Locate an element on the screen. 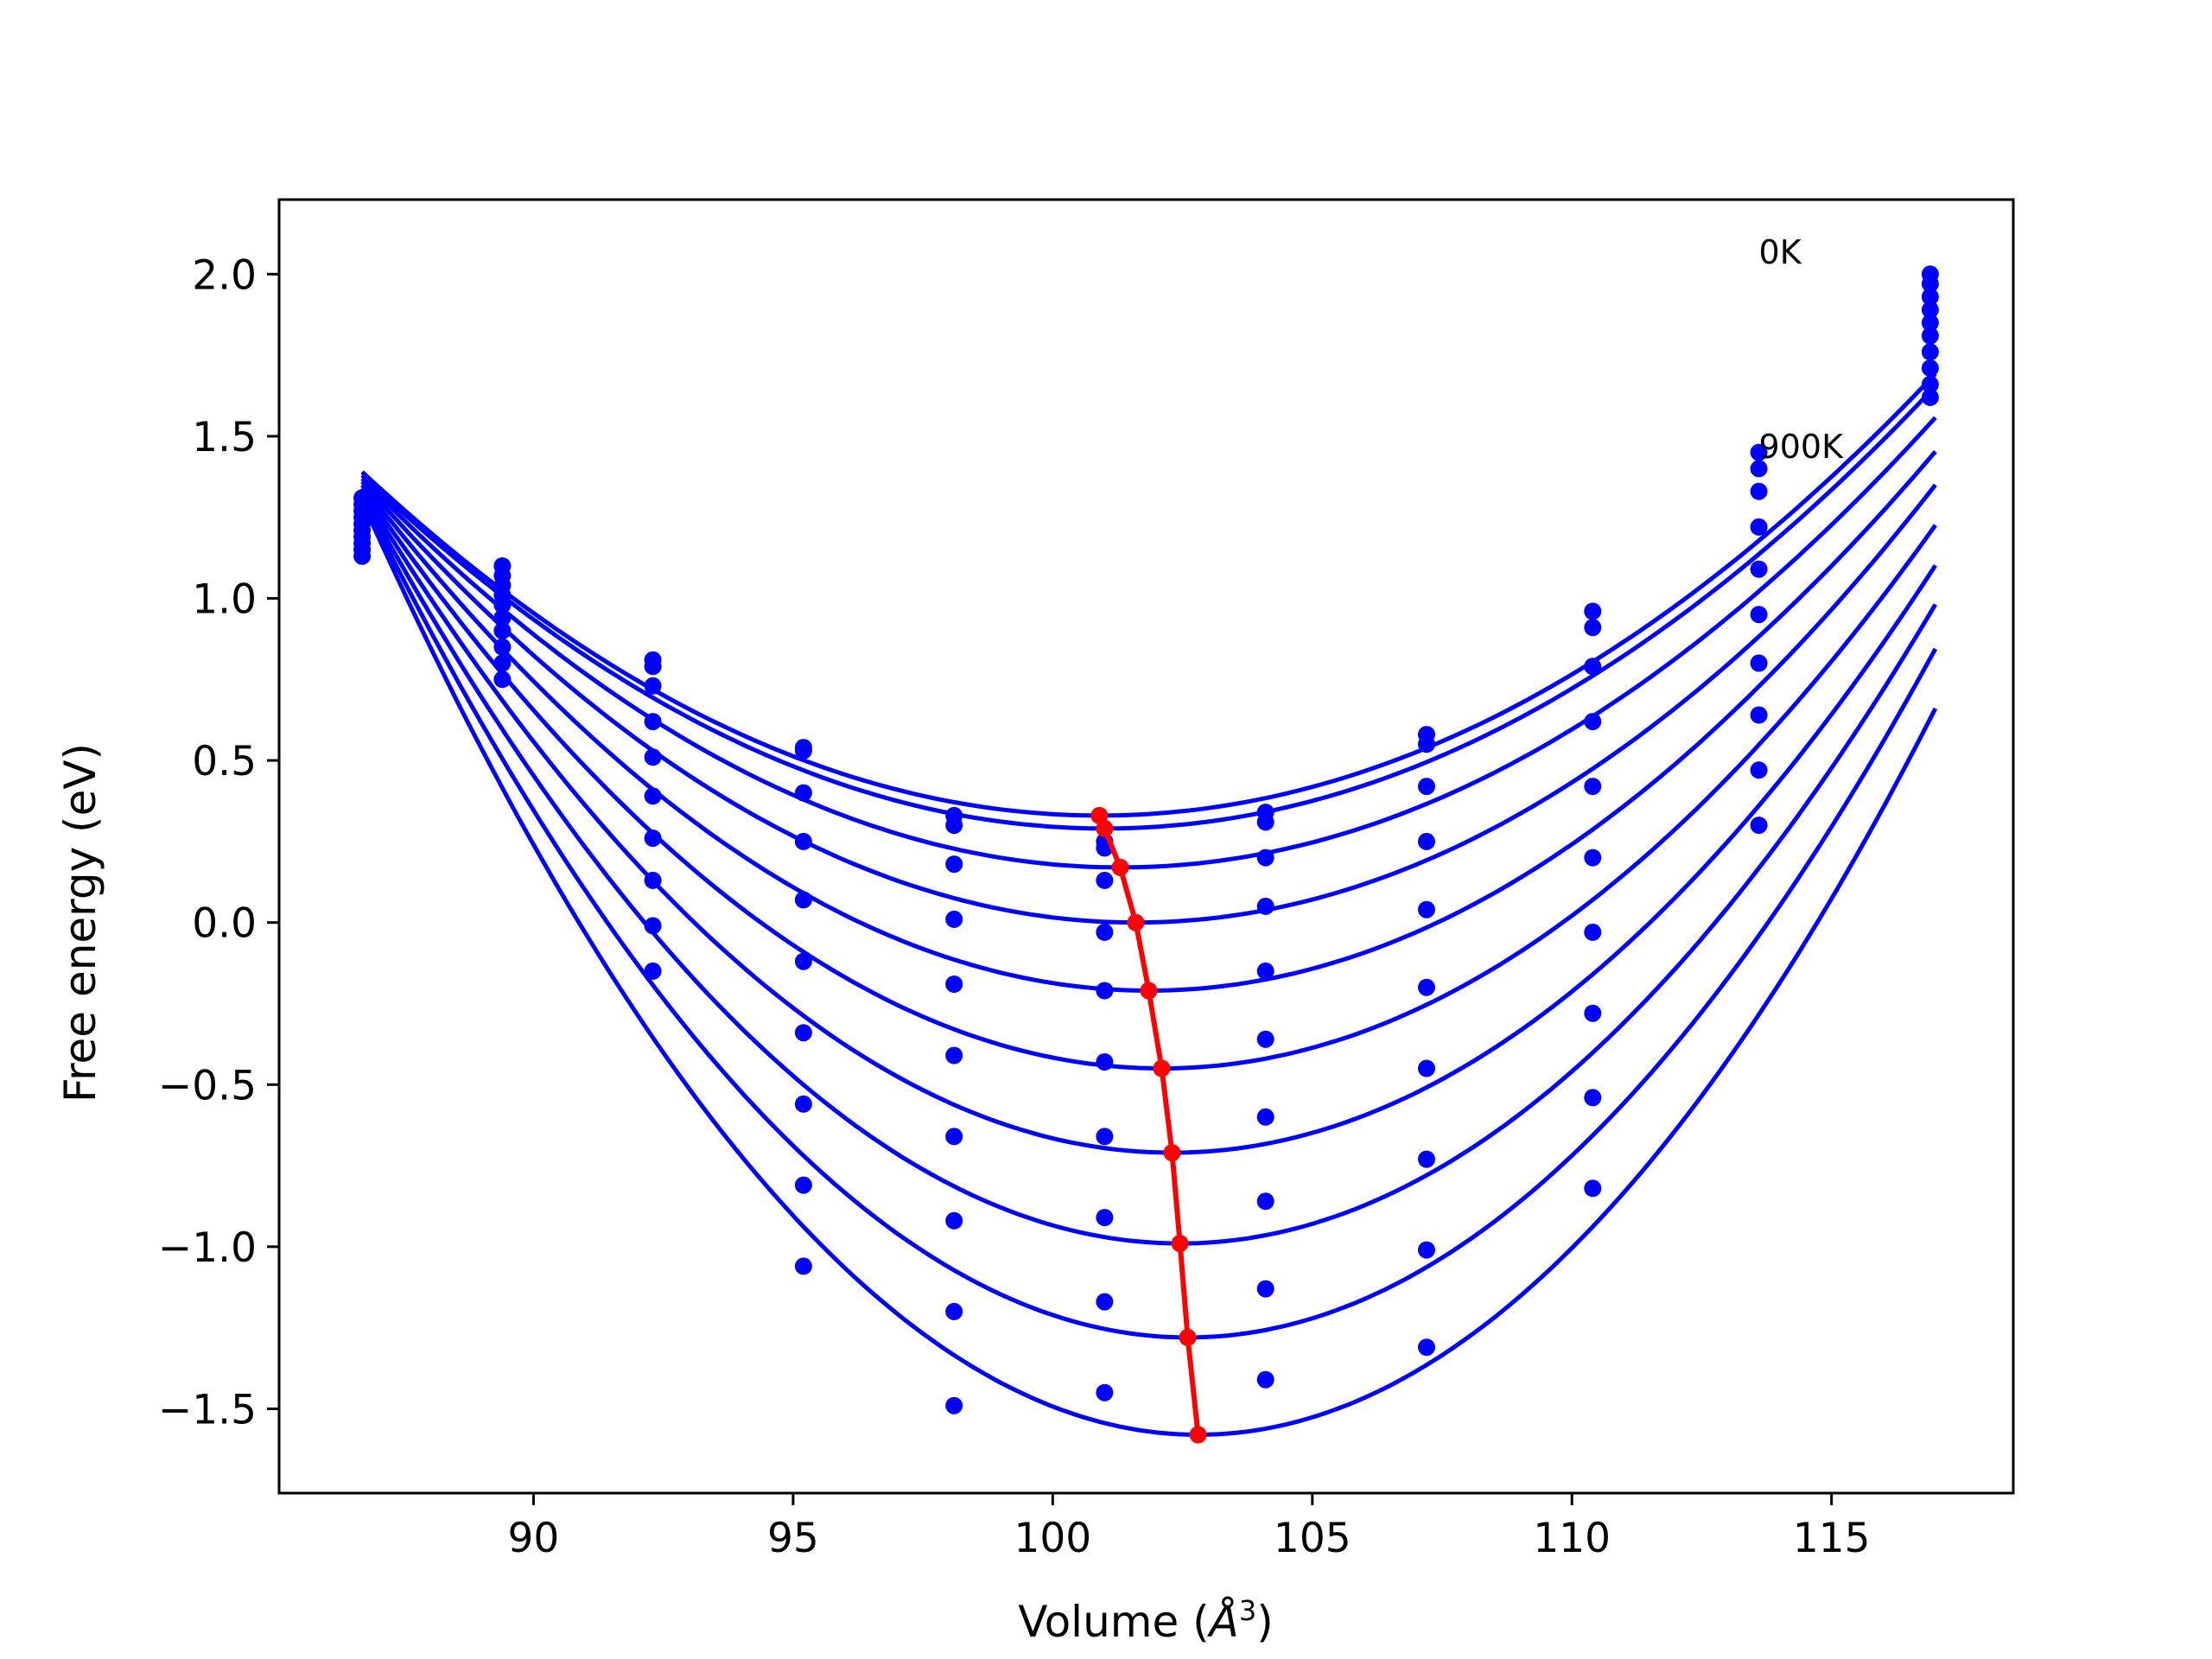  y-tick-label: 1.0 is located at coordinates (224, 599).